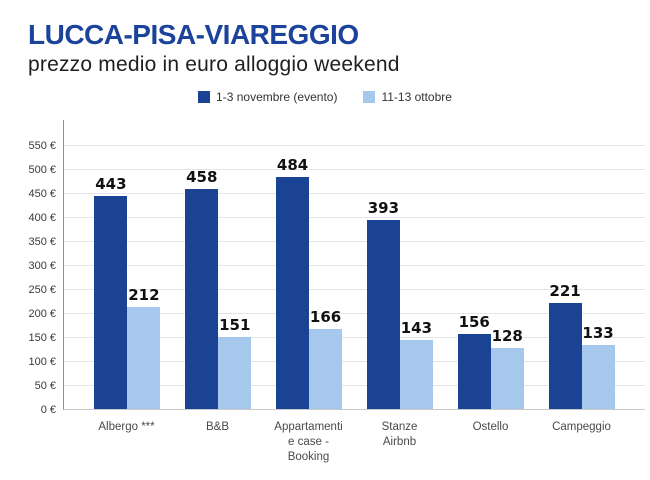 Image resolution: width=650 pixels, height=480 pixels. What do you see at coordinates (42, 266) in the screenshot?
I see `y-tick-label: 300 €` at bounding box center [42, 266].